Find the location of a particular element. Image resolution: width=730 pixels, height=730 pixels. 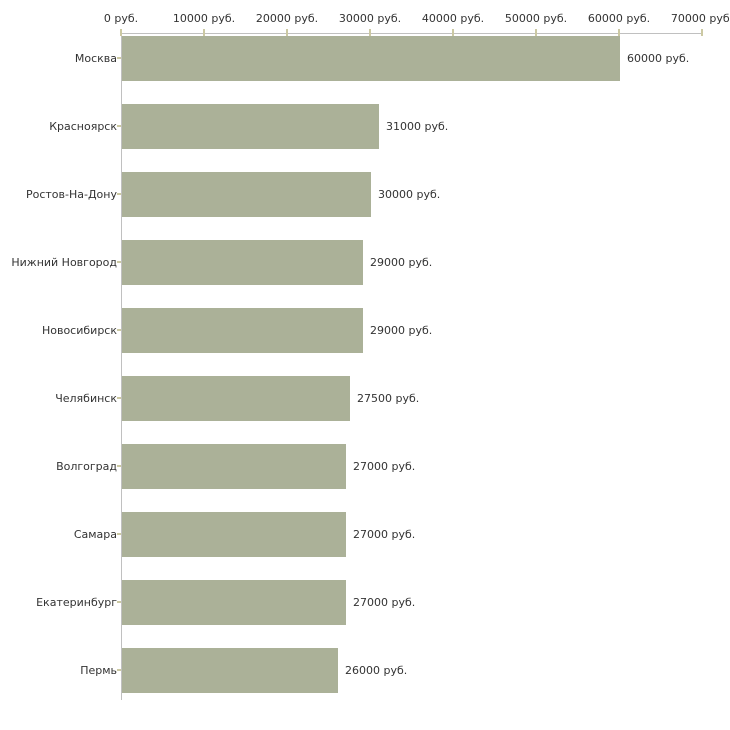

value-label: 26000 руб. is located at coordinates (376, 670).